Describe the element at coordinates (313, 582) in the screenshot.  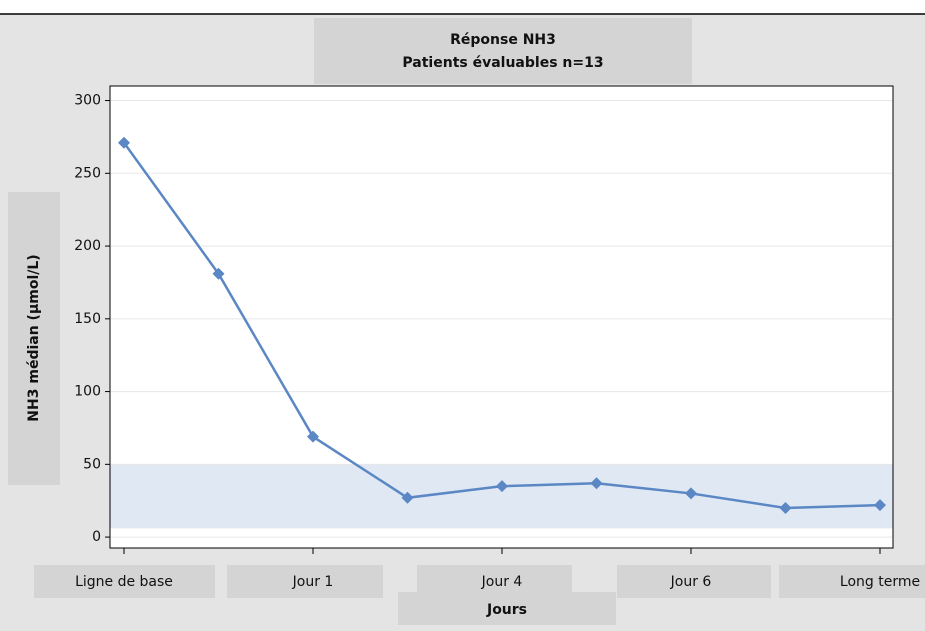
I see `x-tick-label: Jour 1` at that location.